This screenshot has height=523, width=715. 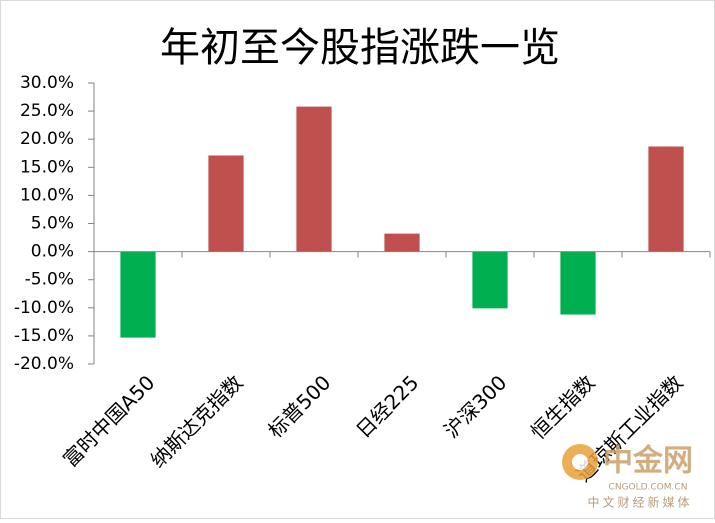 I want to click on y-tick-label: 30.0%, so click(x=47, y=83).